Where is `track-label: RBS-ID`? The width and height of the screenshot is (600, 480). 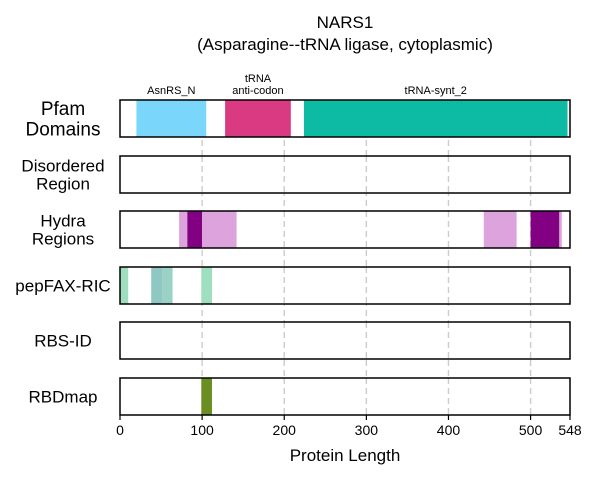
track-label: RBS-ID is located at coordinates (63, 340).